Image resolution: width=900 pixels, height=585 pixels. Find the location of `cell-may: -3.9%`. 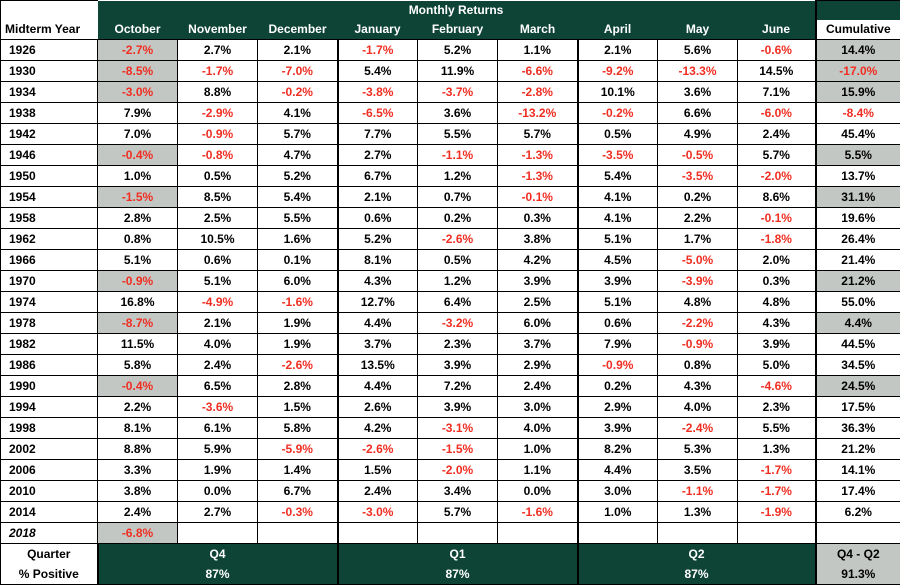

cell-may: -3.9% is located at coordinates (698, 281).